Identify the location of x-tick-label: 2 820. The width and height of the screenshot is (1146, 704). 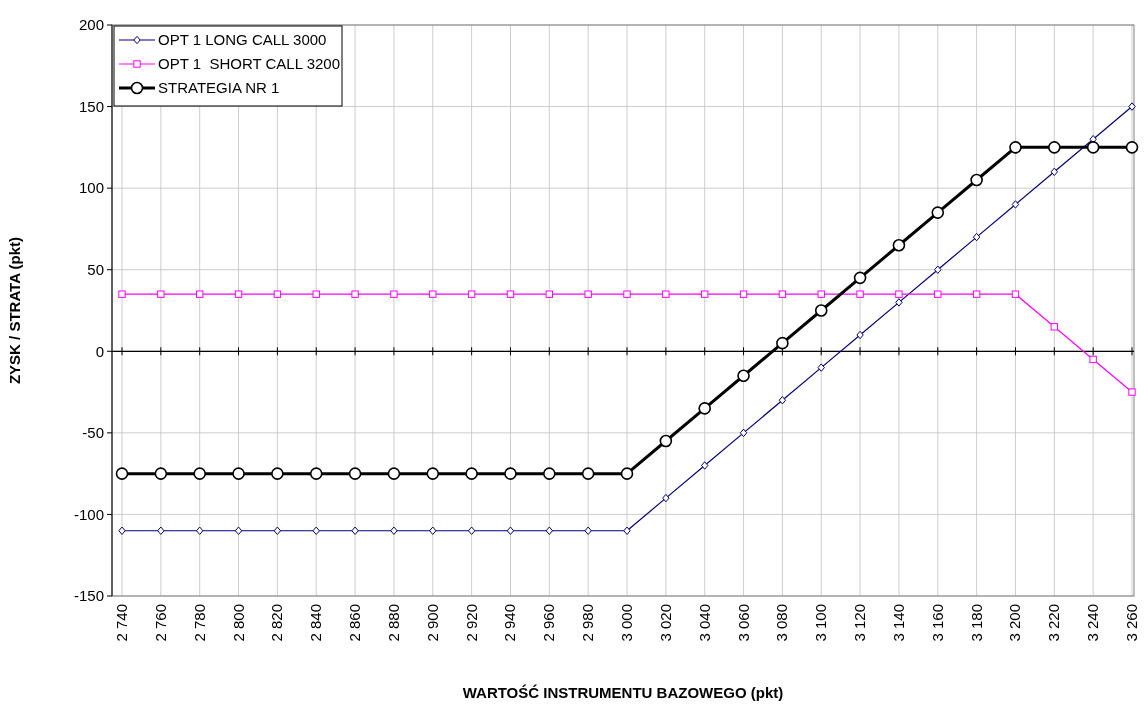
(277, 623).